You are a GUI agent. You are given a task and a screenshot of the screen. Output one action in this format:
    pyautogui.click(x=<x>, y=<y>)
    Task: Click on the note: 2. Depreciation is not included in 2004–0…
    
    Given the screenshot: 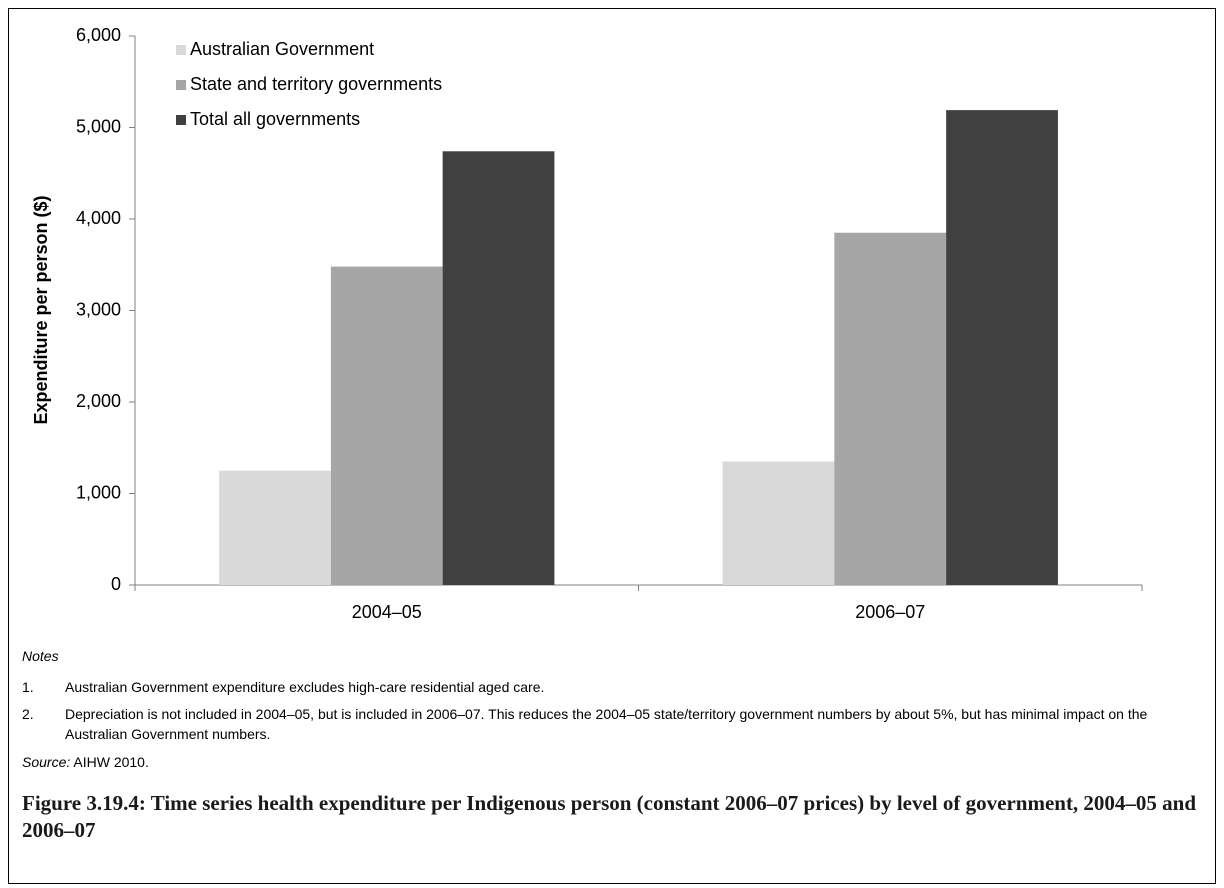 What is the action you would take?
    pyautogui.click(x=612, y=724)
    